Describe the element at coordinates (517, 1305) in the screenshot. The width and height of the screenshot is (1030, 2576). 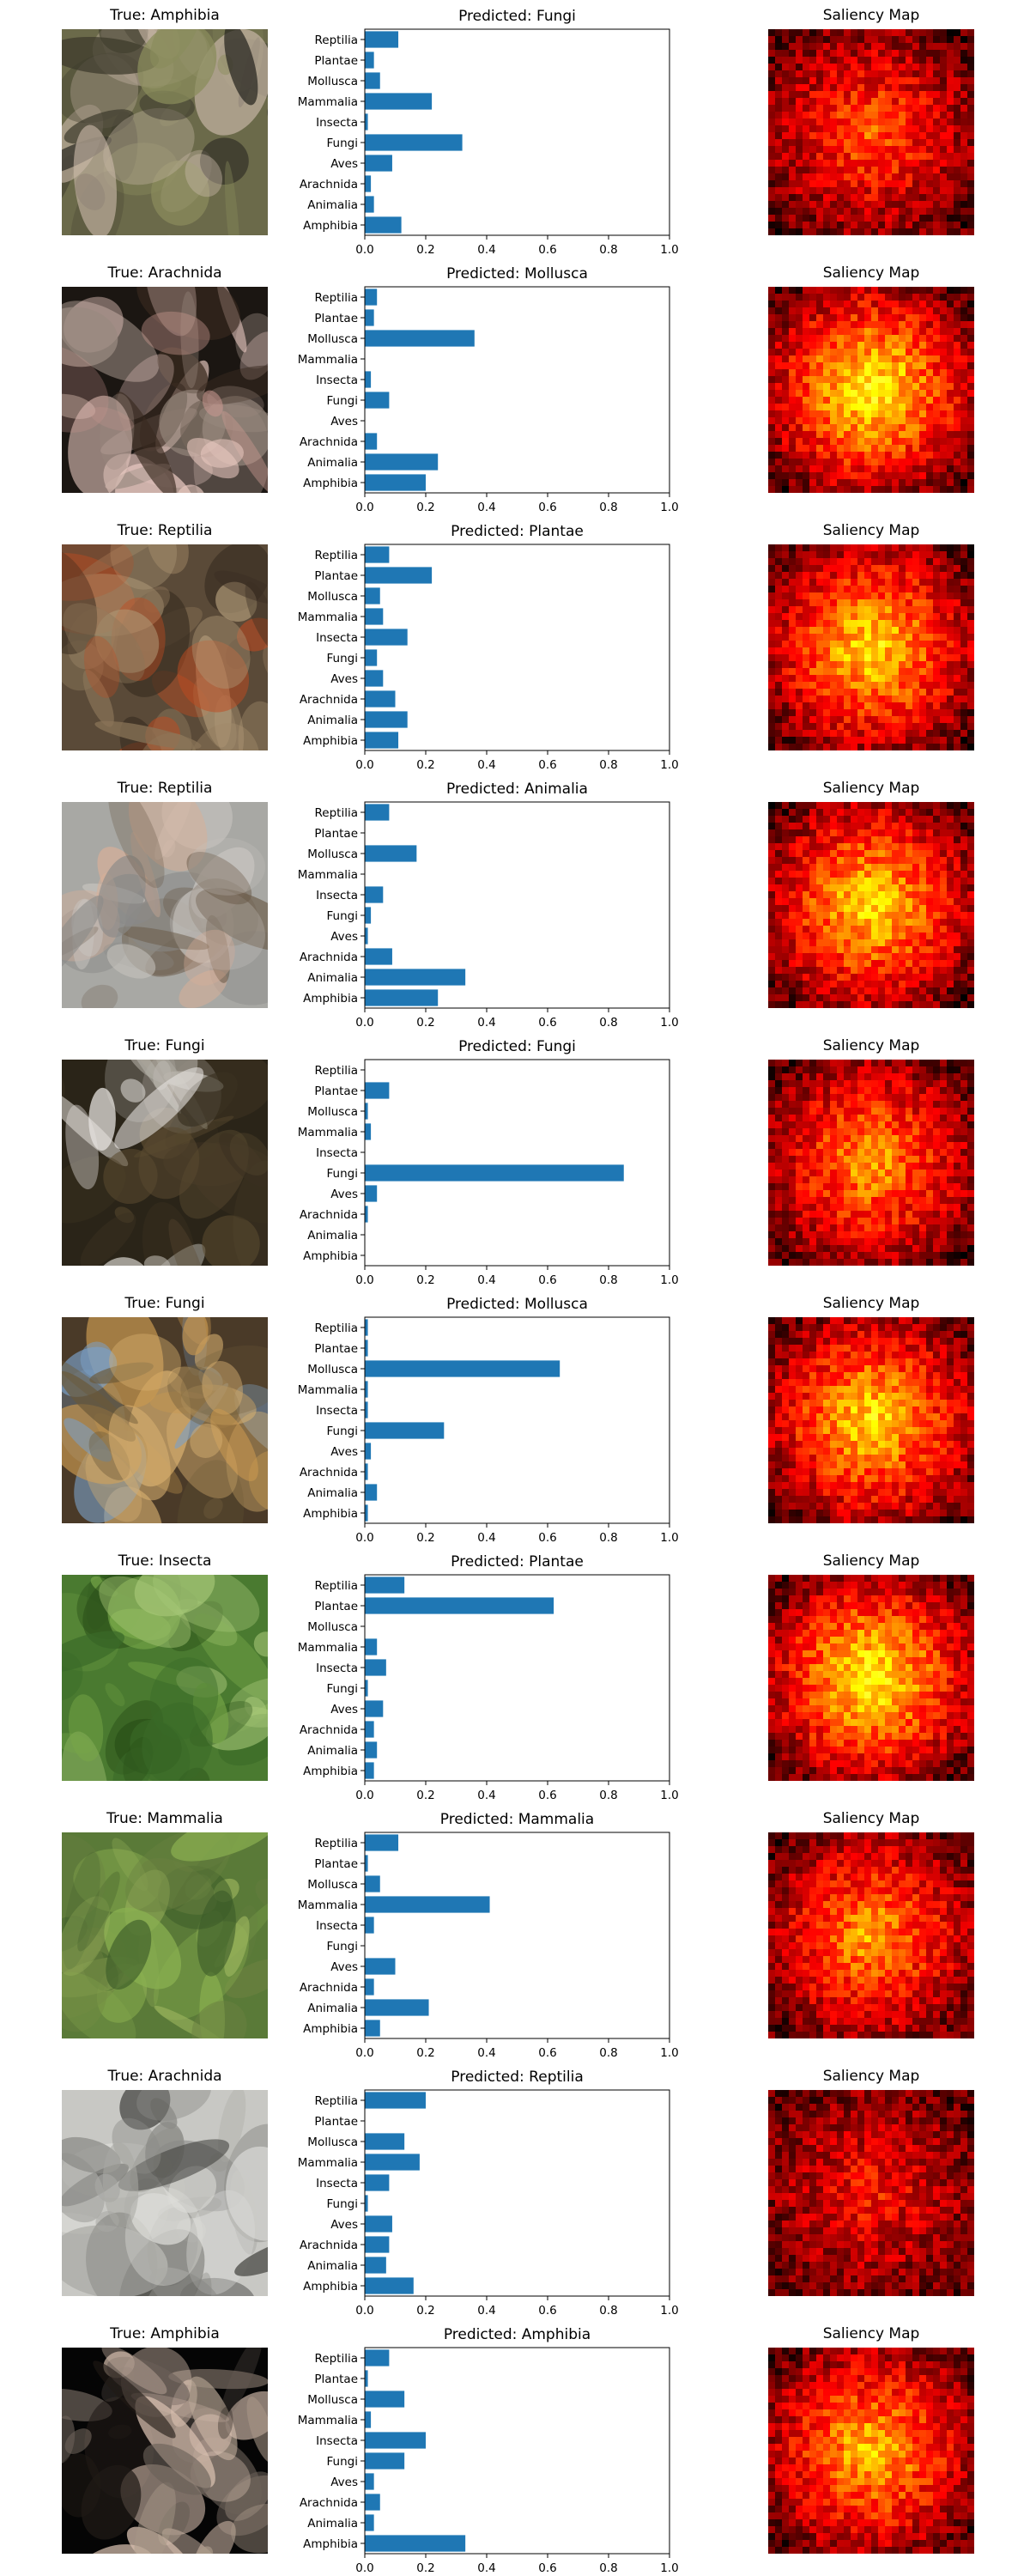
I see `chart-title: Predicted: Mollusca` at that location.